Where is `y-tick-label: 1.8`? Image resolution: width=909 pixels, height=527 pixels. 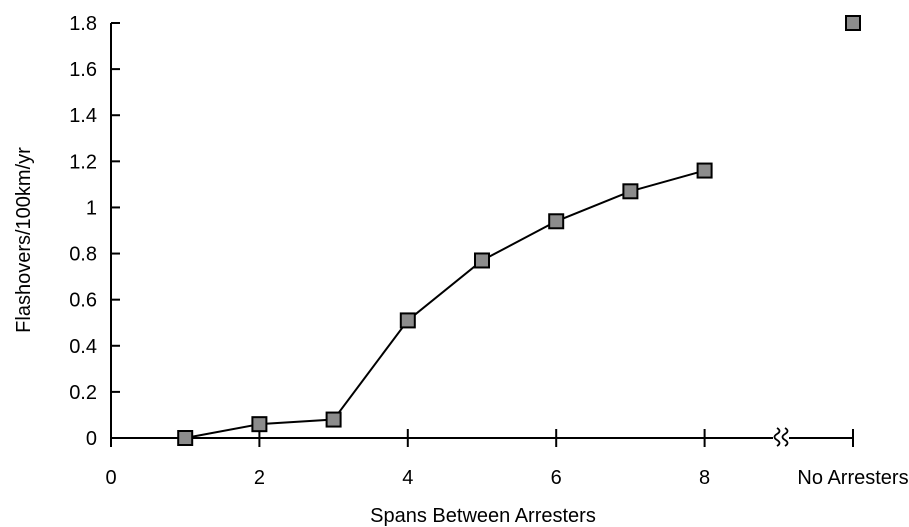 y-tick-label: 1.8 is located at coordinates (83, 24).